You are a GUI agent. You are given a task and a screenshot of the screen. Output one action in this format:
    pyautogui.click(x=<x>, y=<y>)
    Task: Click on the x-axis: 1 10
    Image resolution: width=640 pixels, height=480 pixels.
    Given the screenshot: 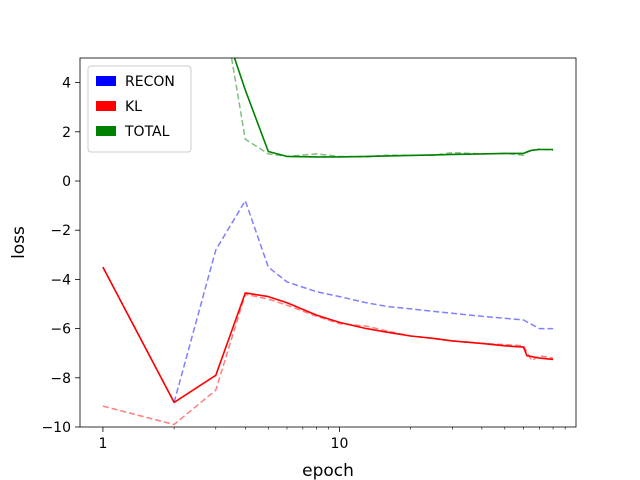 What is the action you would take?
    pyautogui.click(x=332, y=439)
    